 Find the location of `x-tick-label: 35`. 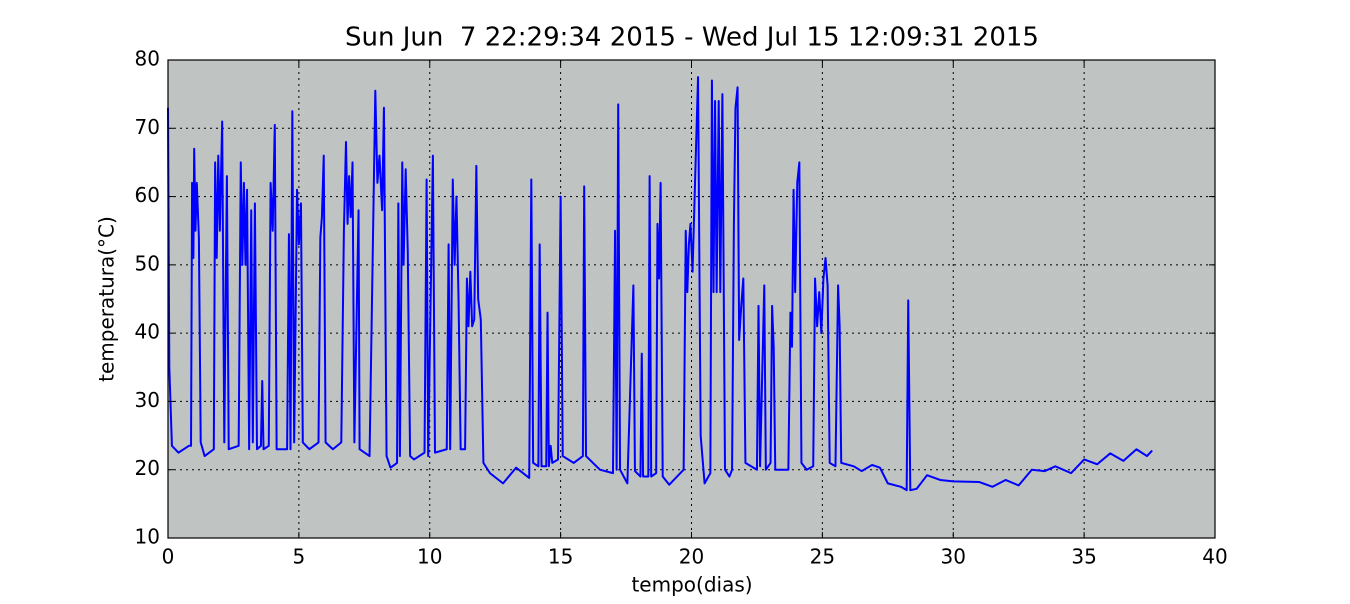

x-tick-label: 35 is located at coordinates (1083, 557).